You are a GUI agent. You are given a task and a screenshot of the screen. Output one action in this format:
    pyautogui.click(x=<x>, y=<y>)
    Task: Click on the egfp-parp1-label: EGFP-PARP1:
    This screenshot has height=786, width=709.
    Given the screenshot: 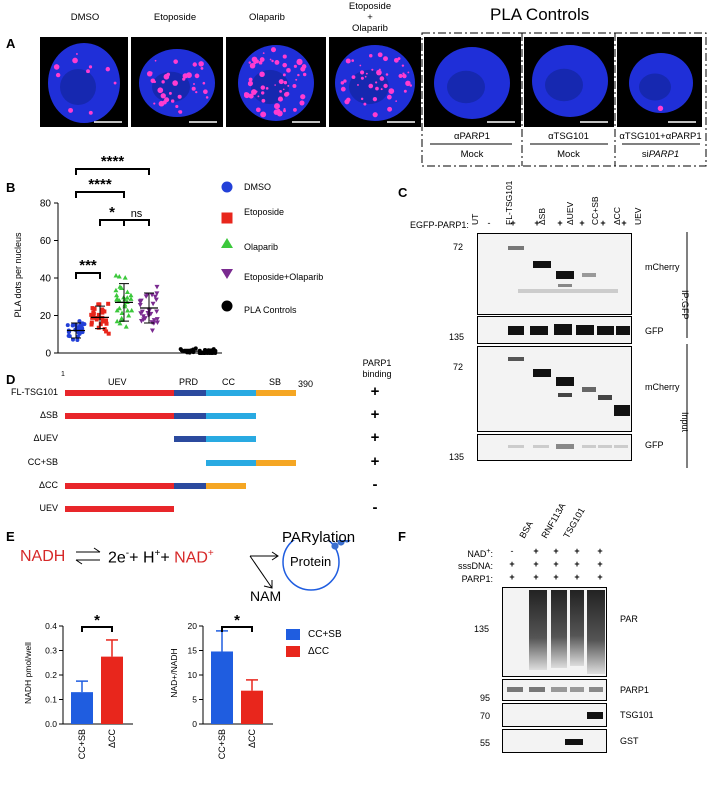 What is the action you would take?
    pyautogui.click(x=439, y=225)
    